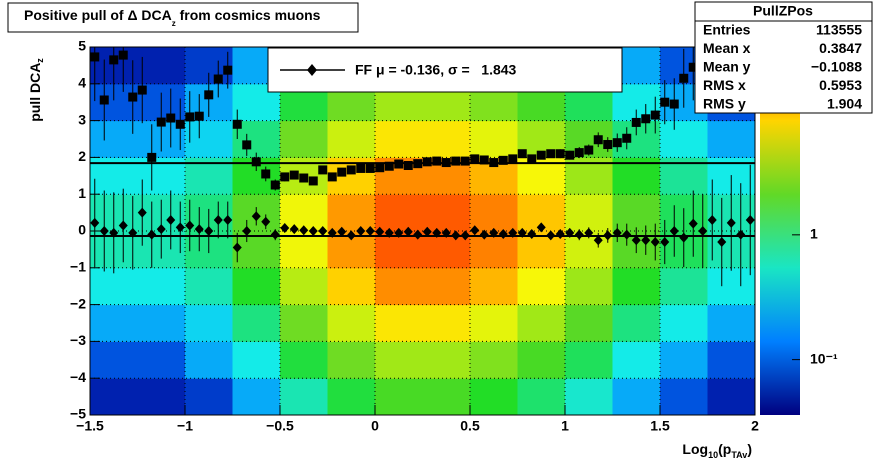  I want to click on stats-label: Entries, so click(727, 30).